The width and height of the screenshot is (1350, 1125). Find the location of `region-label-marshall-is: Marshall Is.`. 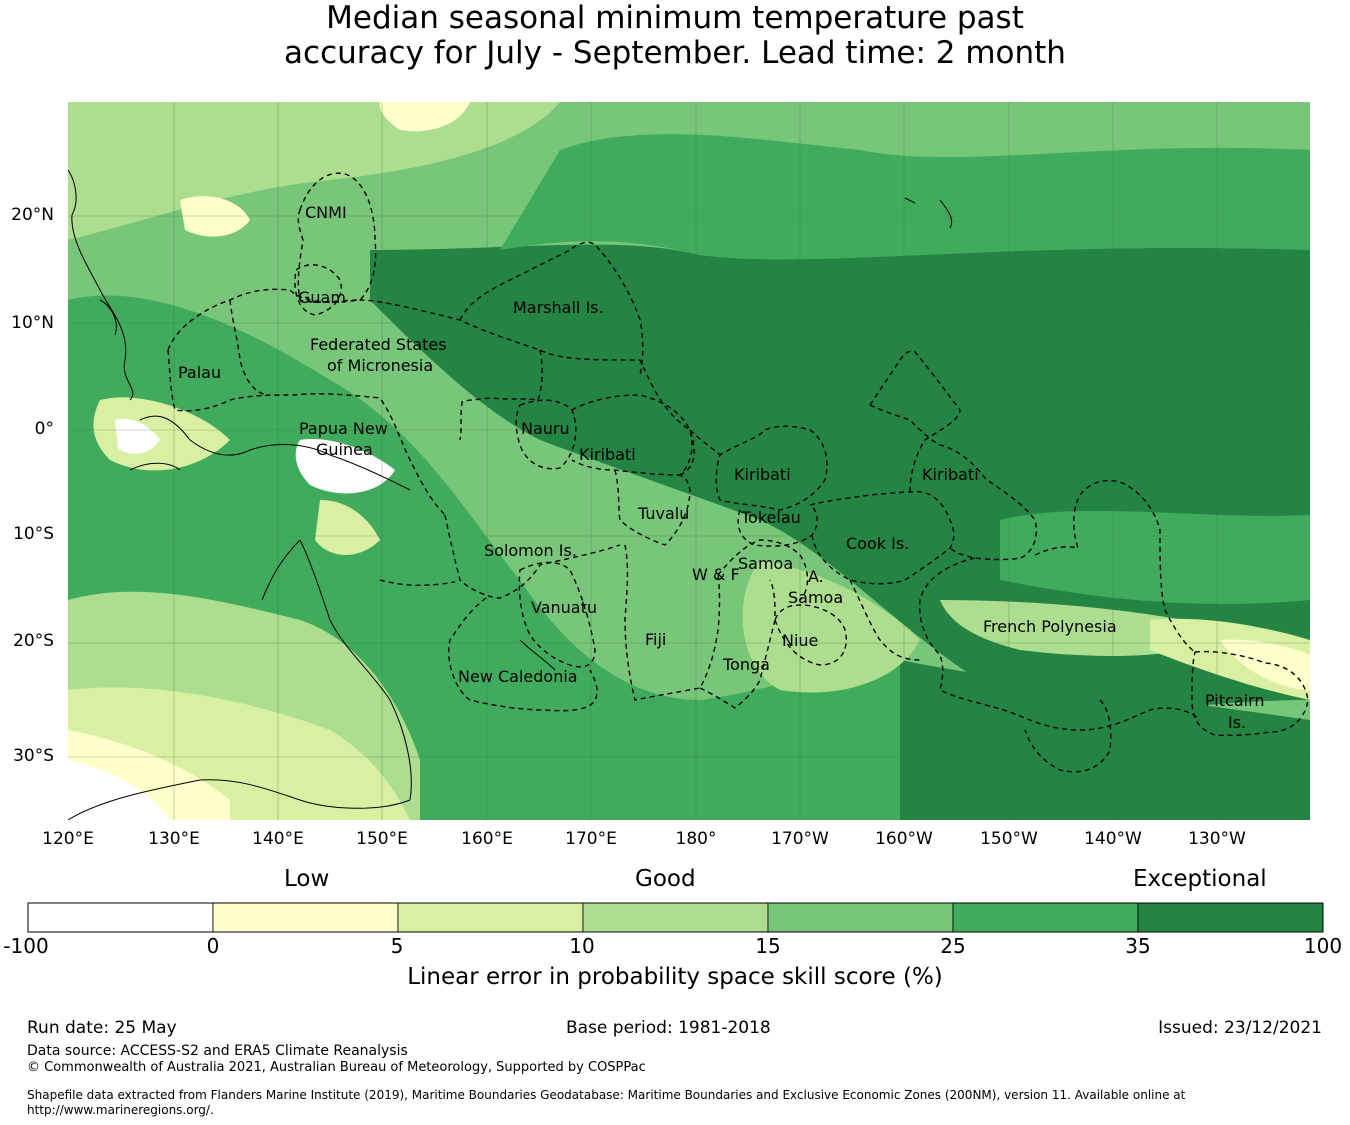

region-label-marshall-is: Marshall Is. is located at coordinates (558, 307).